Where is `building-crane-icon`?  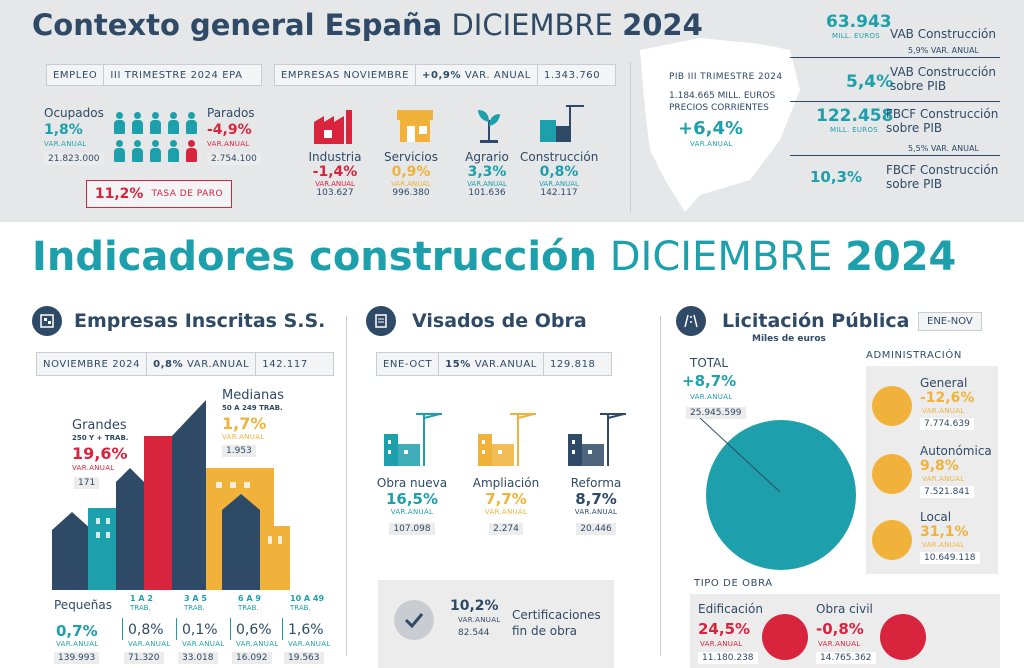
building-crane-icon is located at coordinates (507, 439).